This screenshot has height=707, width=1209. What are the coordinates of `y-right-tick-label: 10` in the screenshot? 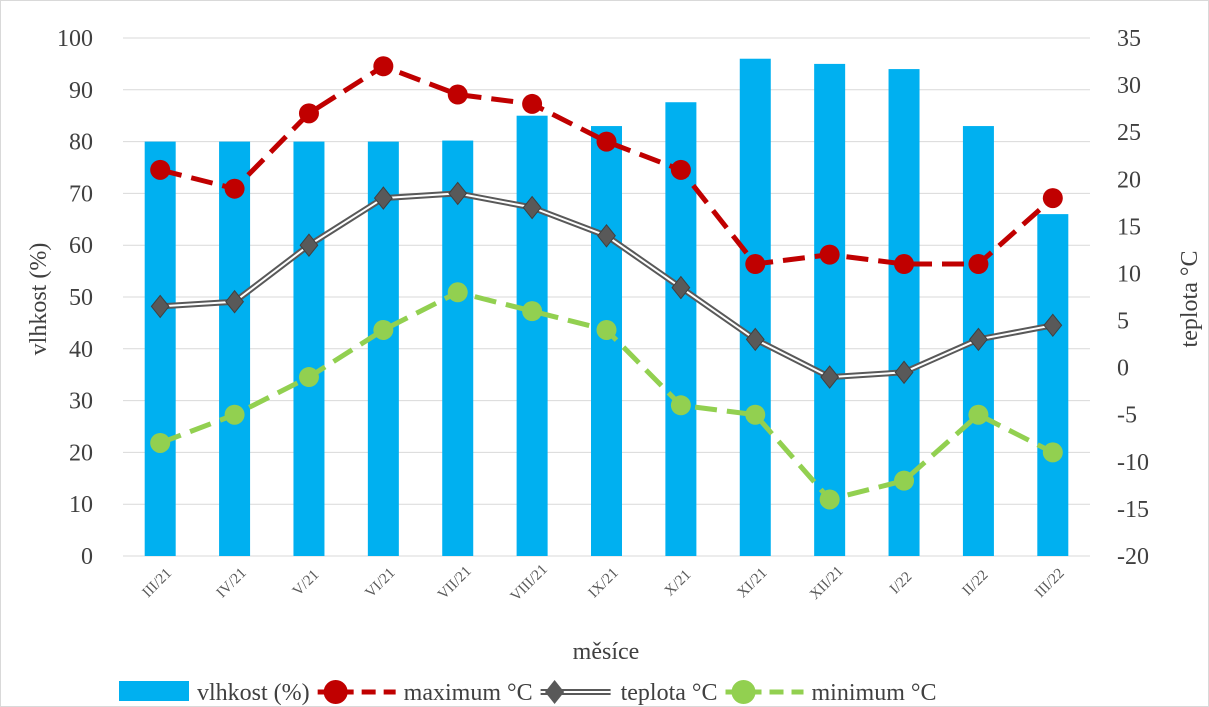 It's located at (1129, 274).